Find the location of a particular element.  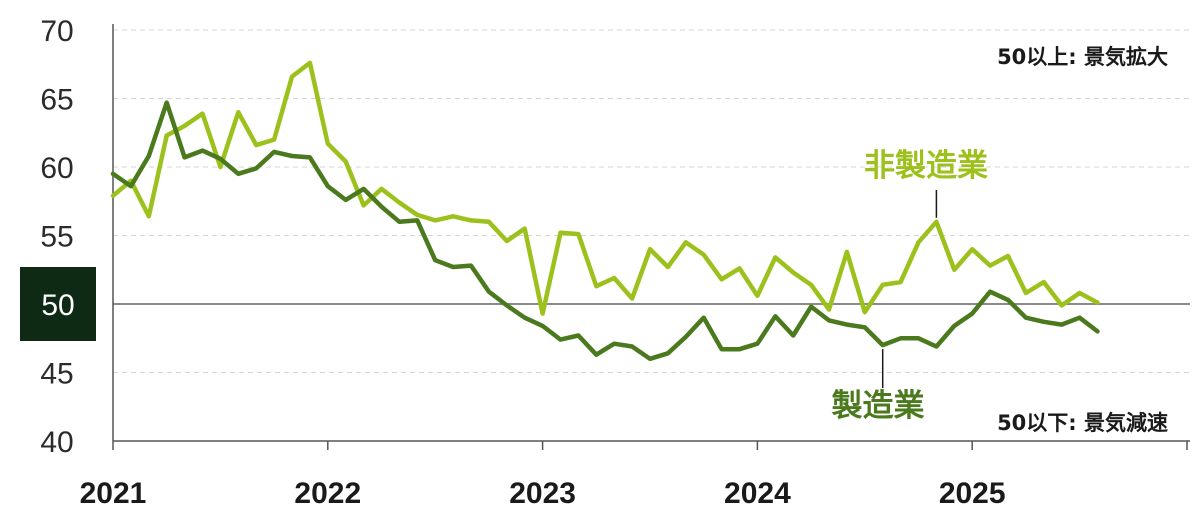

x-tick-label: 2024 is located at coordinates (757, 493).